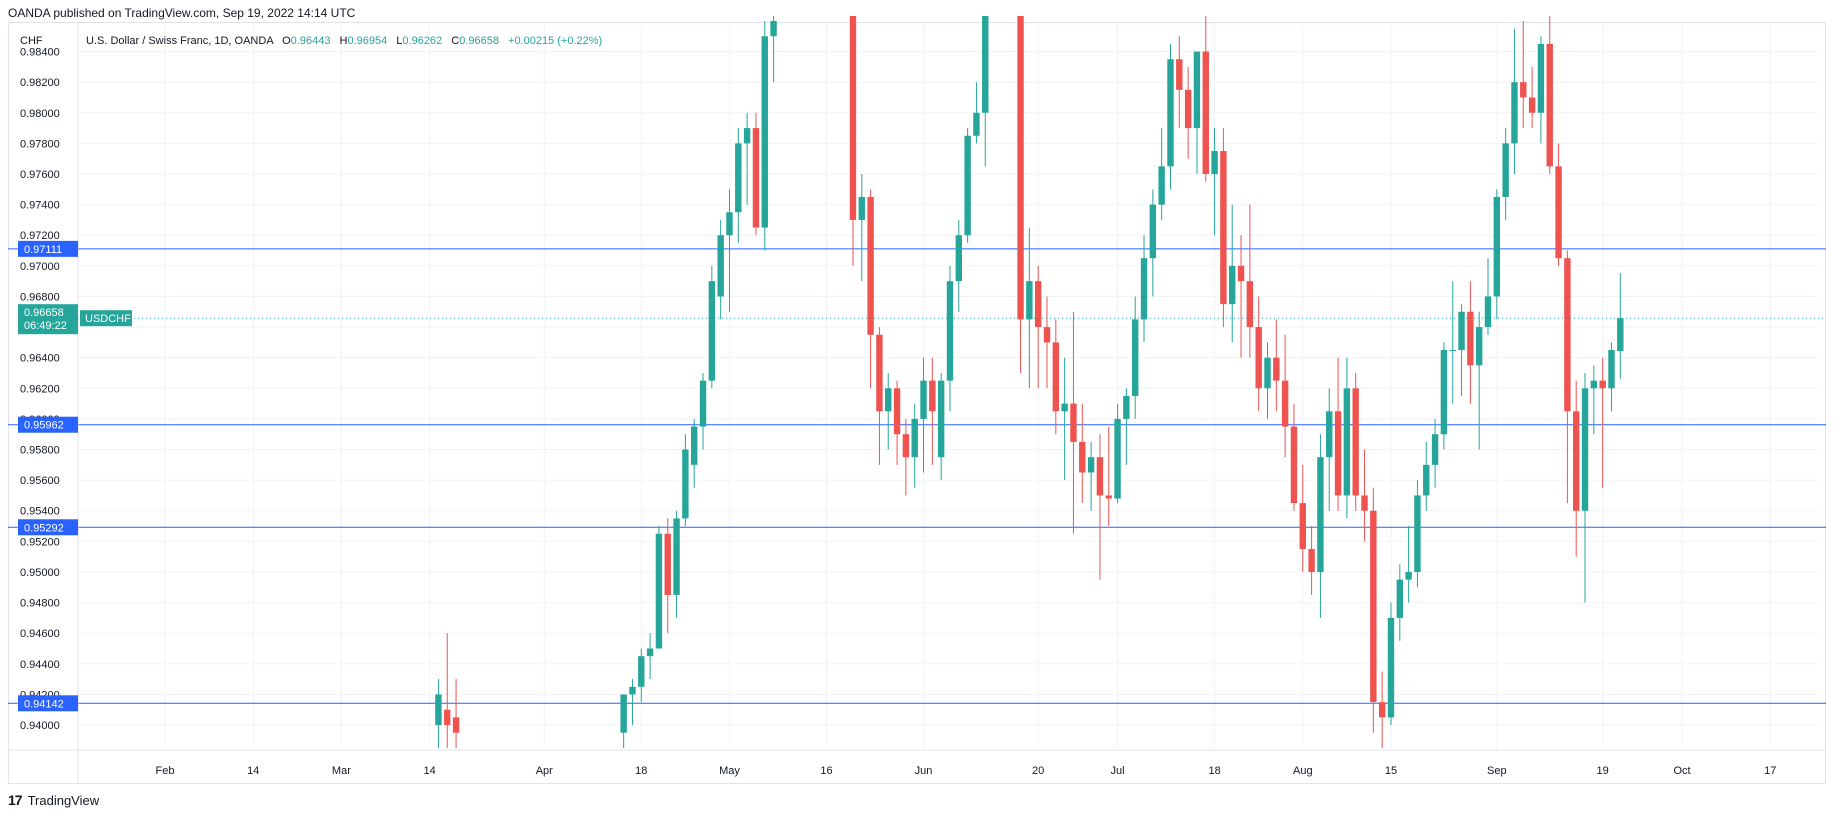 Image resolution: width=1834 pixels, height=818 pixels. What do you see at coordinates (48, 248) in the screenshot?
I see `hline-badge` at bounding box center [48, 248].